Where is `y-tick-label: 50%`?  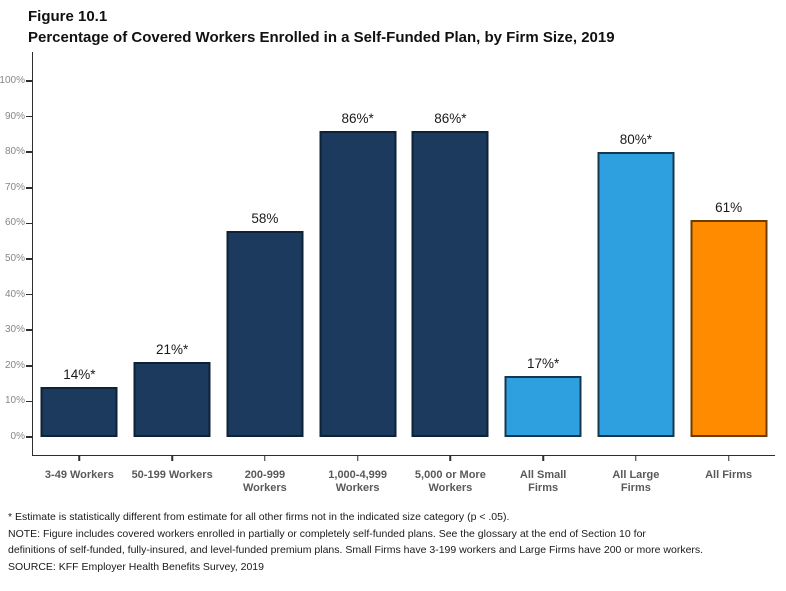
y-tick-label: 50% is located at coordinates (14, 258).